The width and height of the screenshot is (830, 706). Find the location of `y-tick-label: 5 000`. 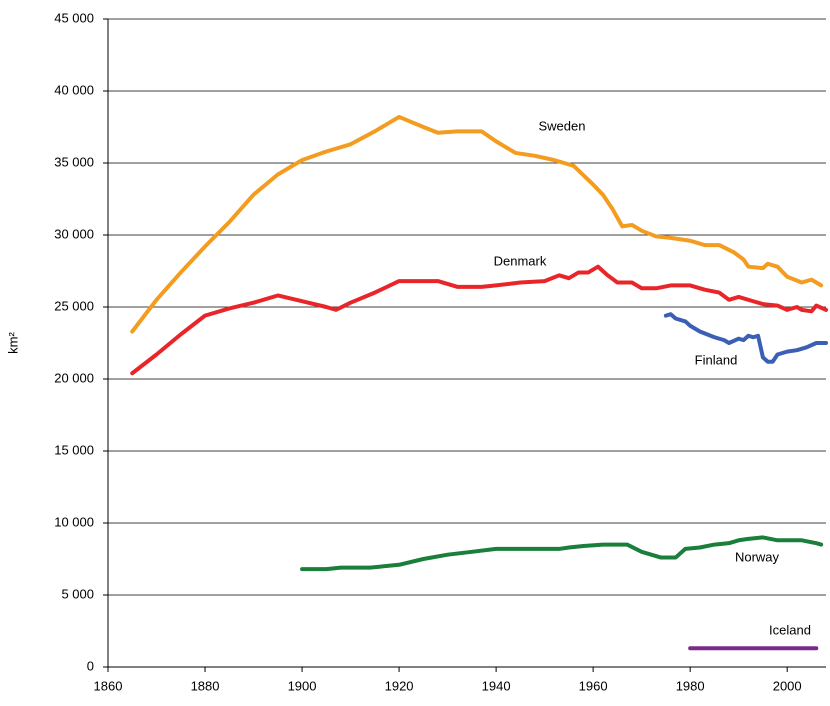

y-tick-label: 5 000 is located at coordinates (77, 593).